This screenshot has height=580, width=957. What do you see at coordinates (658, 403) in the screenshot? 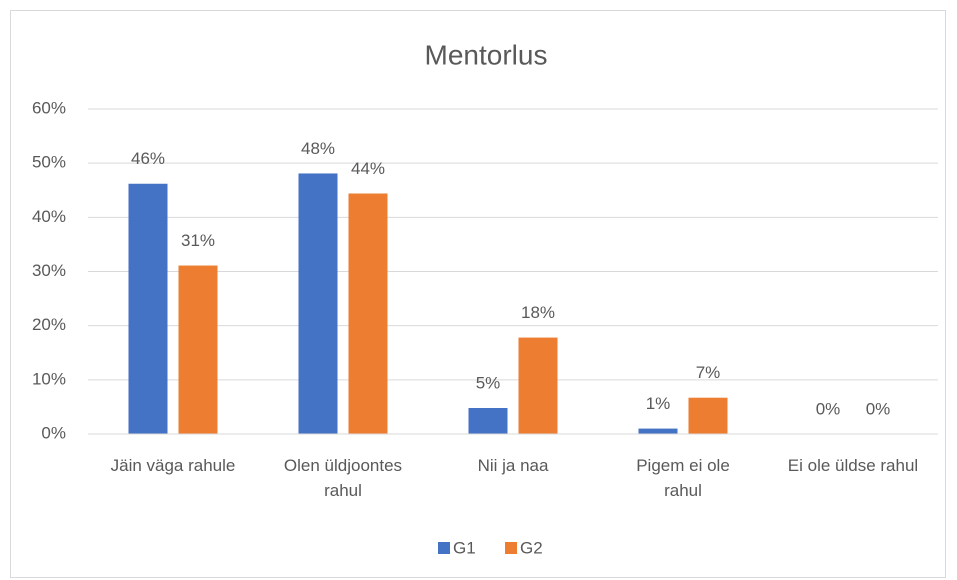
I see `data-label: 1%` at bounding box center [658, 403].